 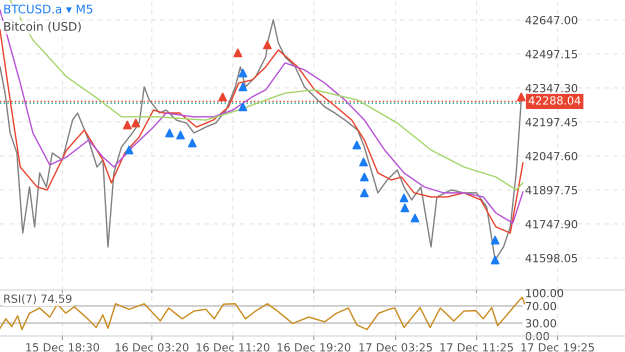 What do you see at coordinates (552, 20) in the screenshot?
I see `y-tick-label: 42647.00` at bounding box center [552, 20].